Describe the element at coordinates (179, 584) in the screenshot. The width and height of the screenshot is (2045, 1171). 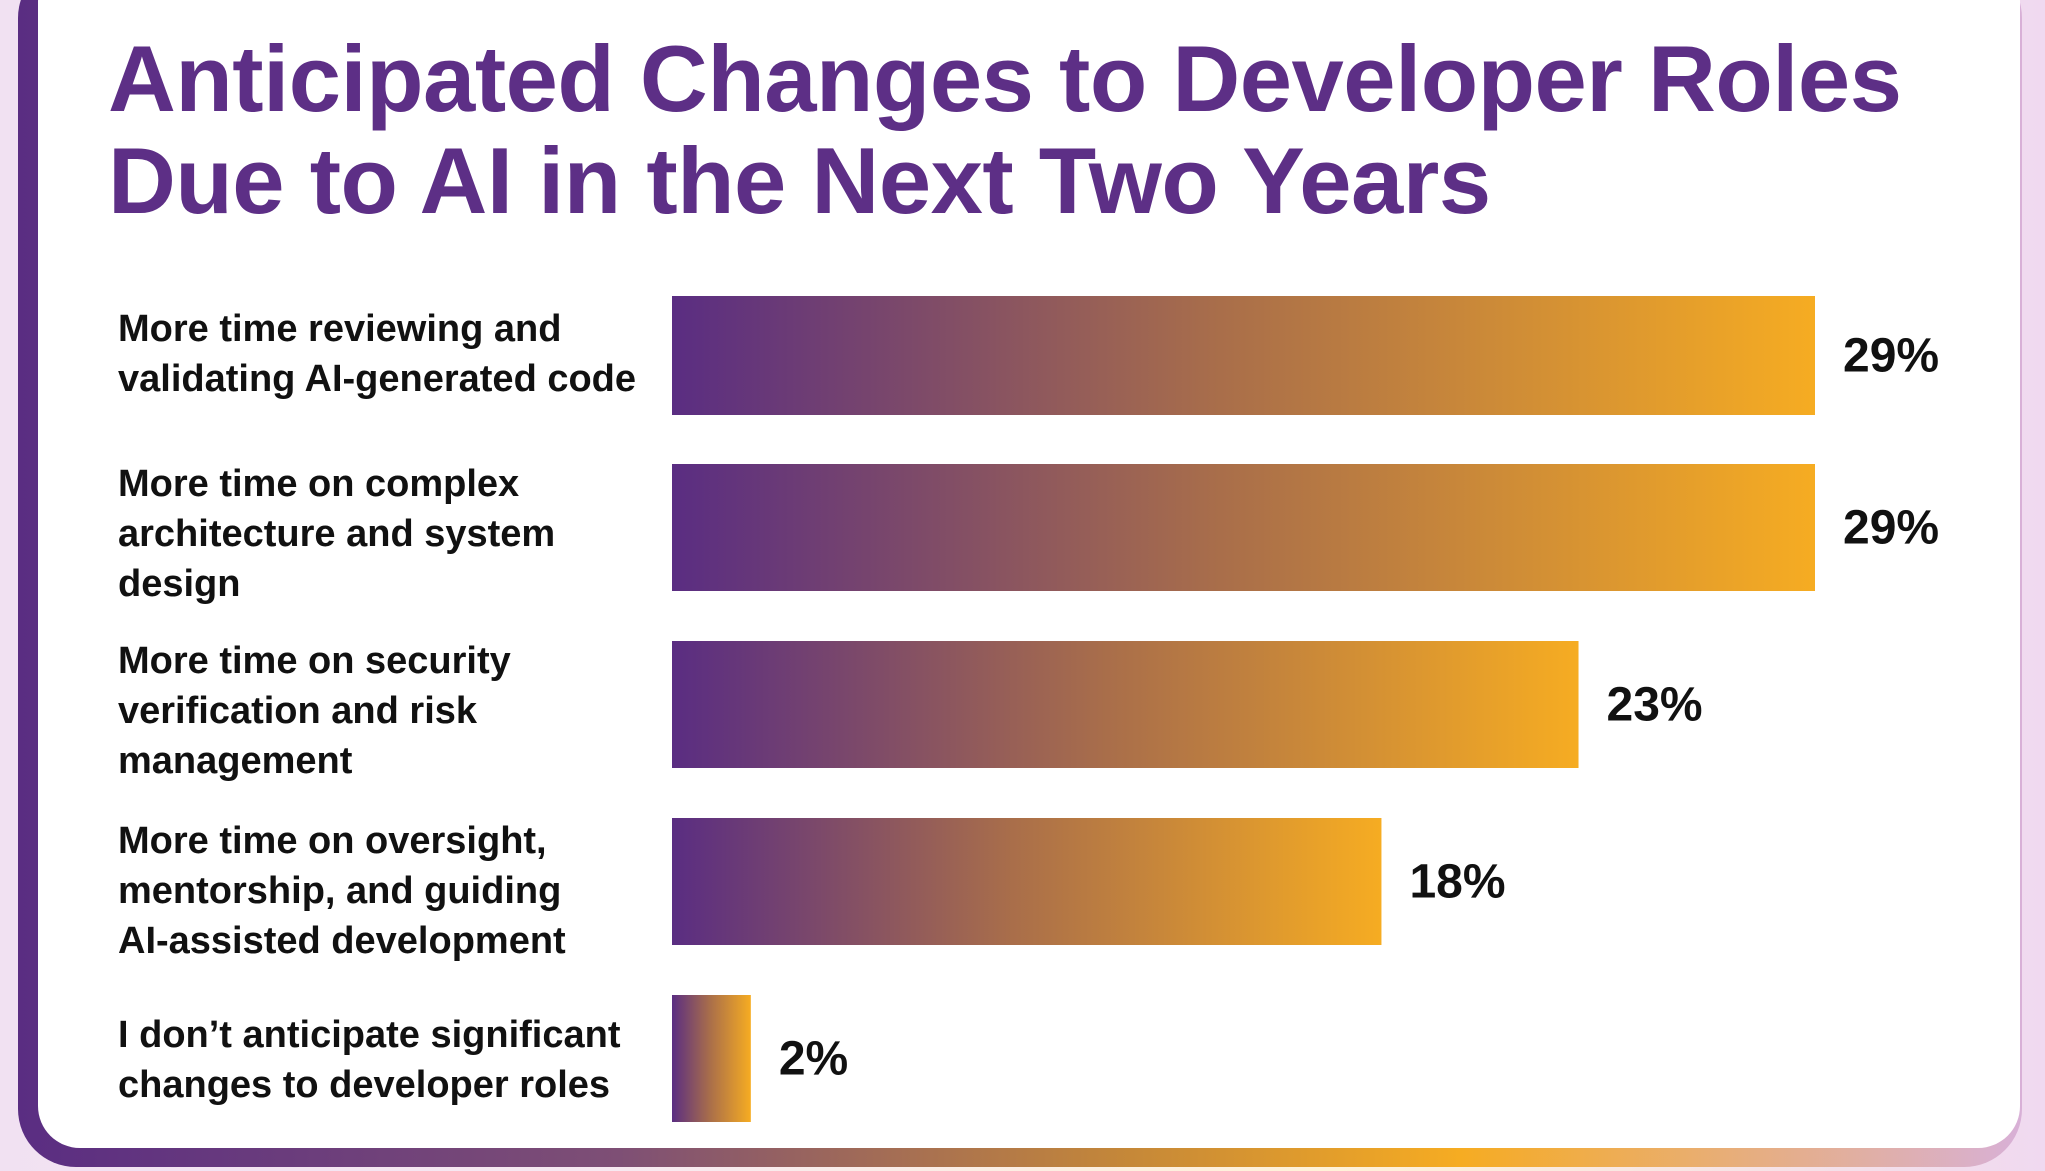
I see `category-label-2-line-3: design` at that location.